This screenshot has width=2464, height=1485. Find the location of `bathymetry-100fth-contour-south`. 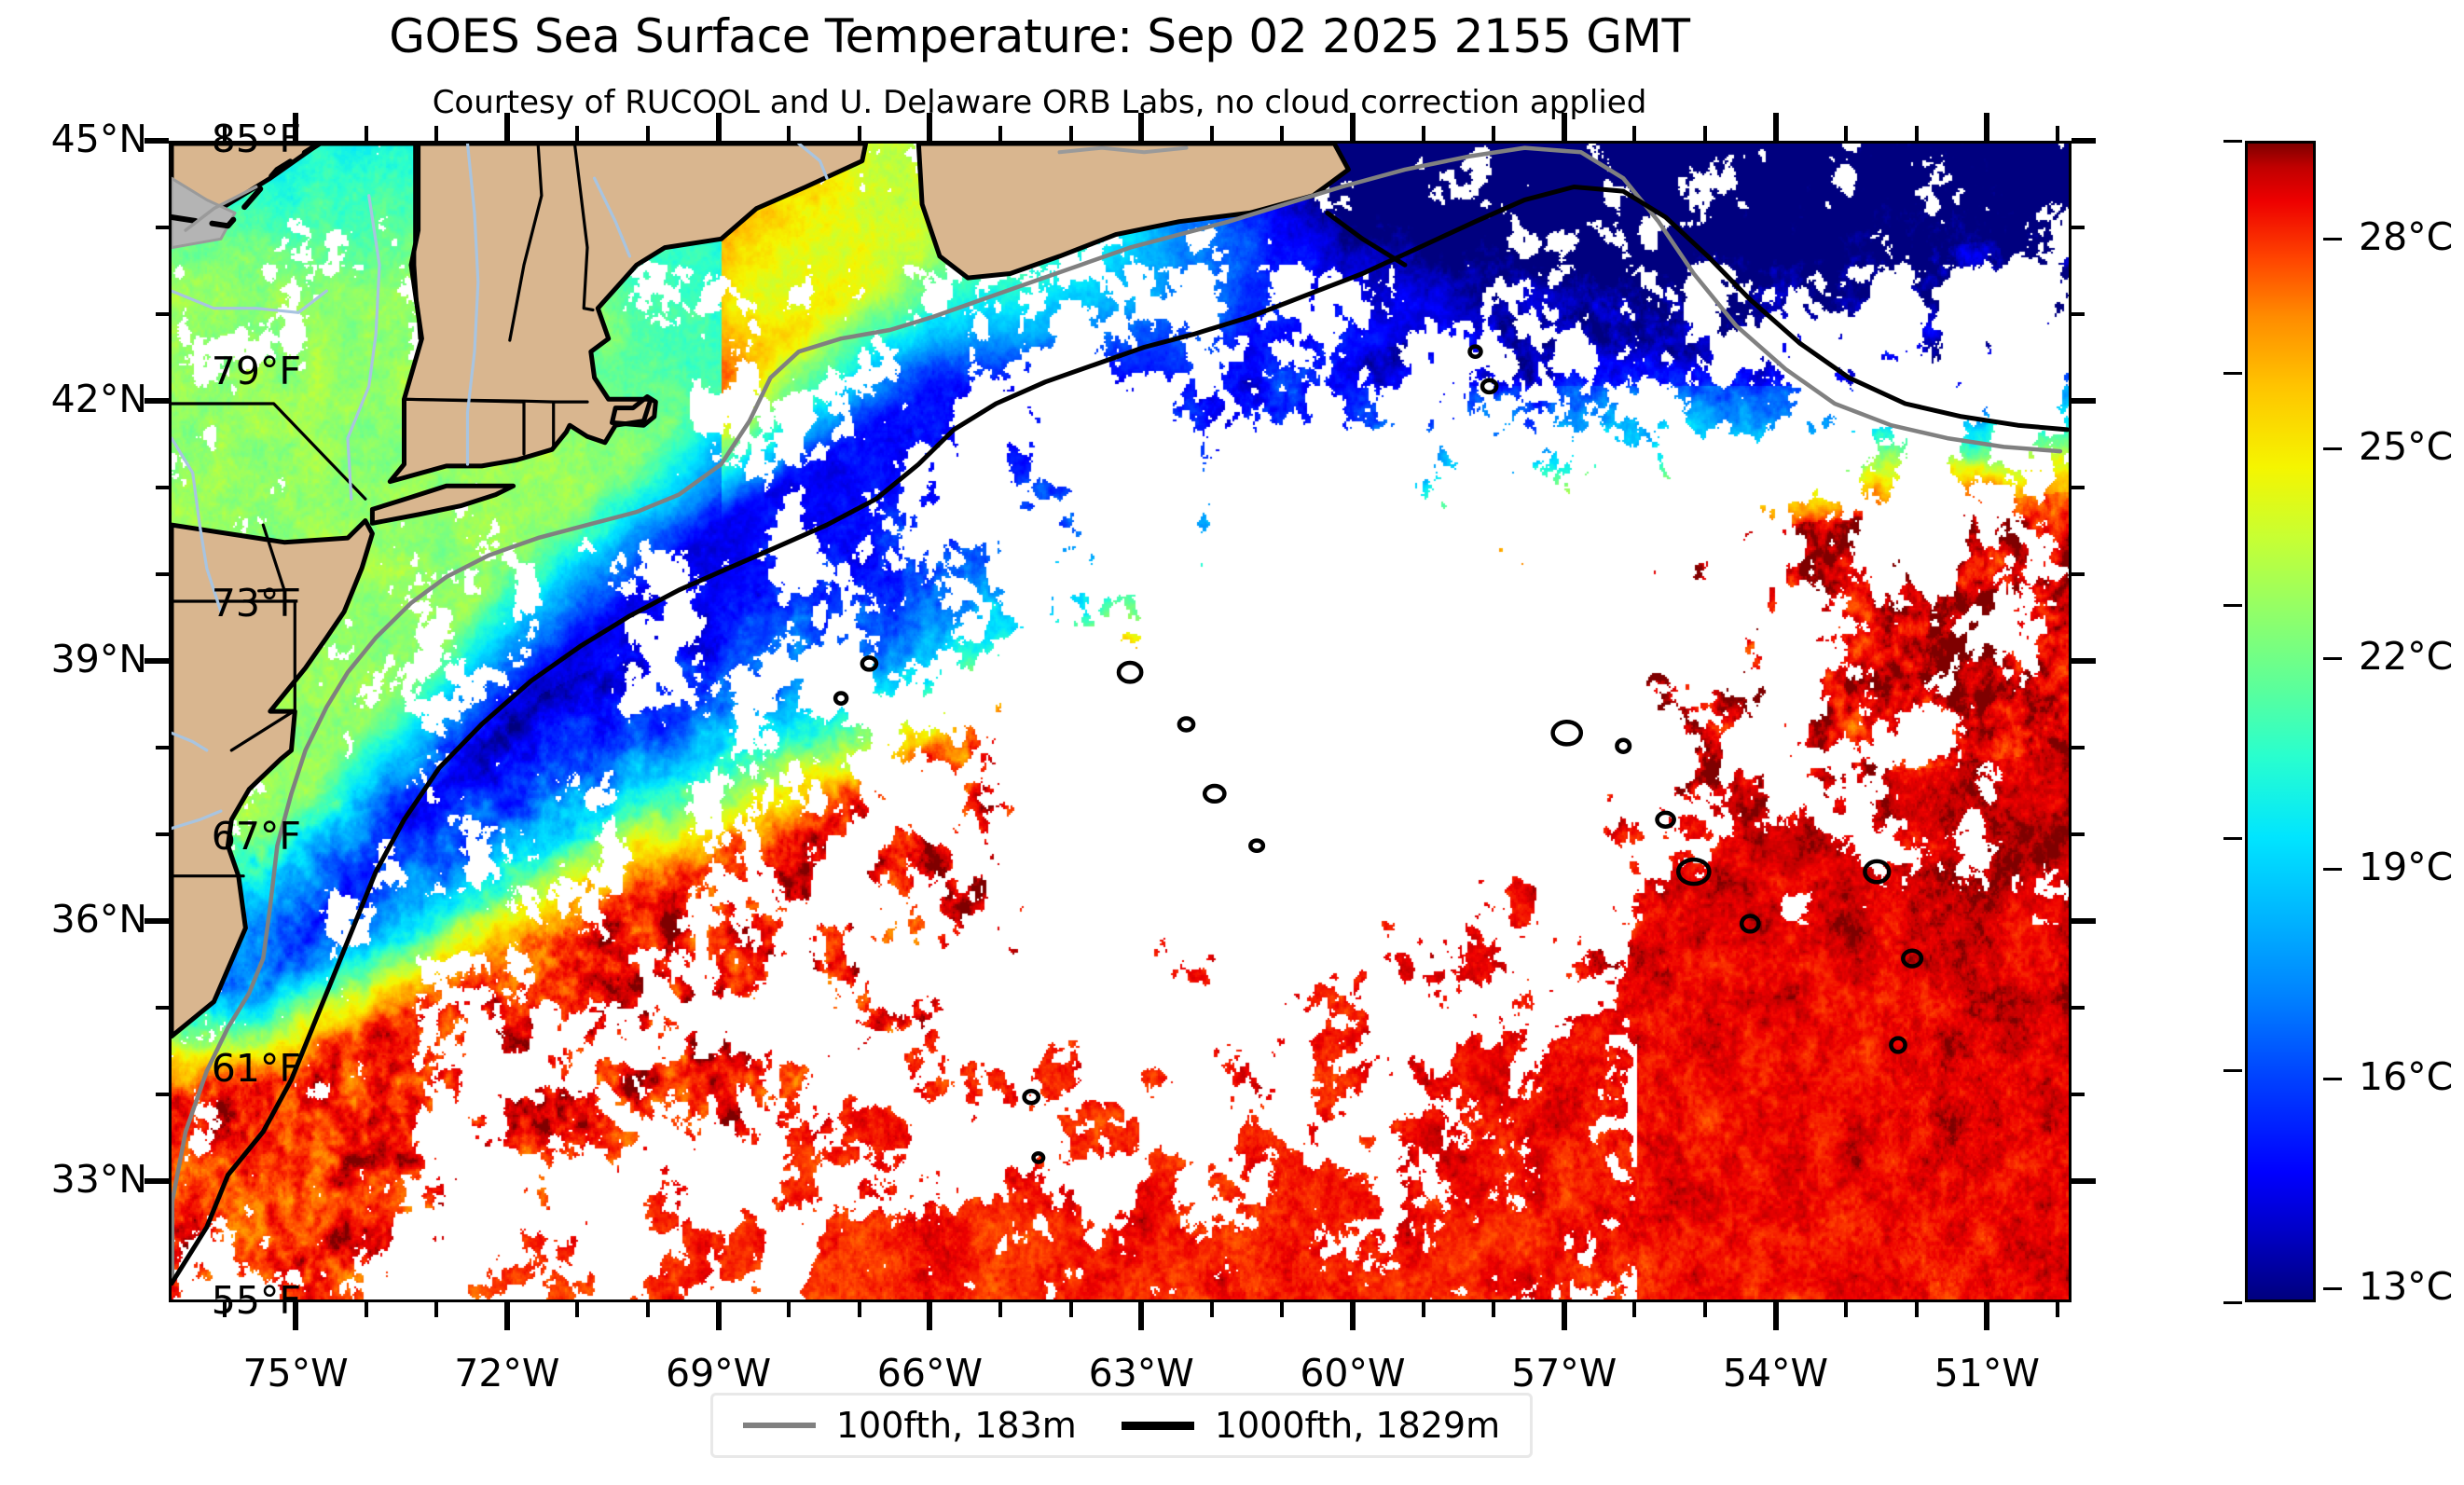

bathymetry-100fth-contour-south is located at coordinates (191, 1175).